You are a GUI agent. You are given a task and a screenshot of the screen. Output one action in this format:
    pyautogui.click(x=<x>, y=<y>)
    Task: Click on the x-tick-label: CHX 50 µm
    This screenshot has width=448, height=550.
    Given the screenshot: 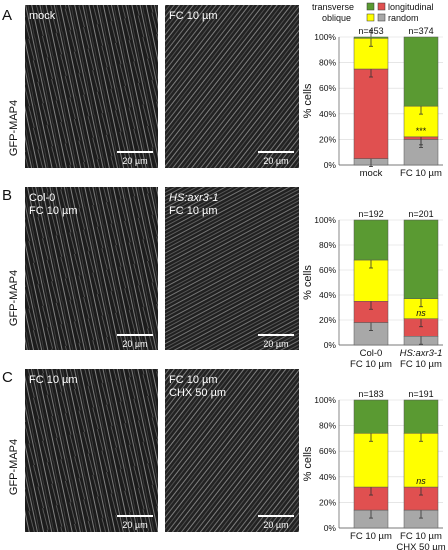 What is the action you would take?
    pyautogui.click(x=420, y=546)
    